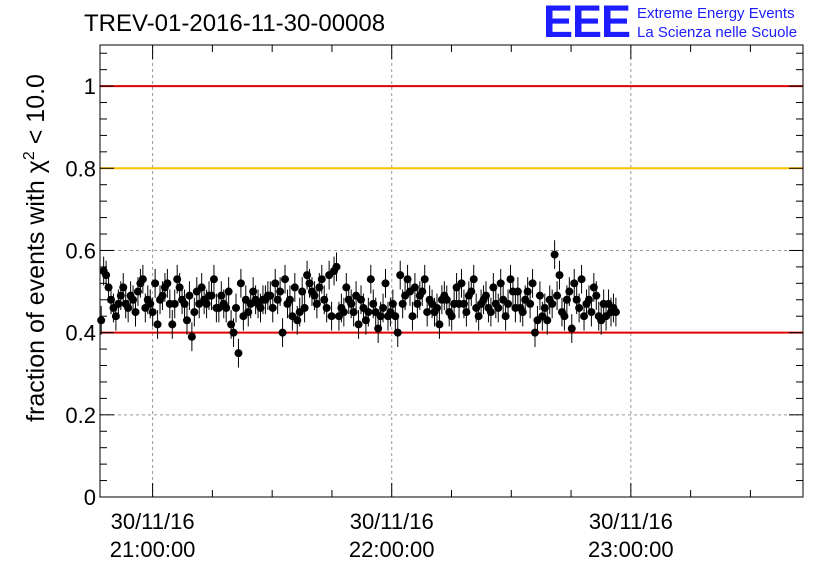 The height and width of the screenshot is (572, 836). Describe the element at coordinates (36, 291) in the screenshot. I see `y-axis-label-prefix: fraction of events with χ` at that location.